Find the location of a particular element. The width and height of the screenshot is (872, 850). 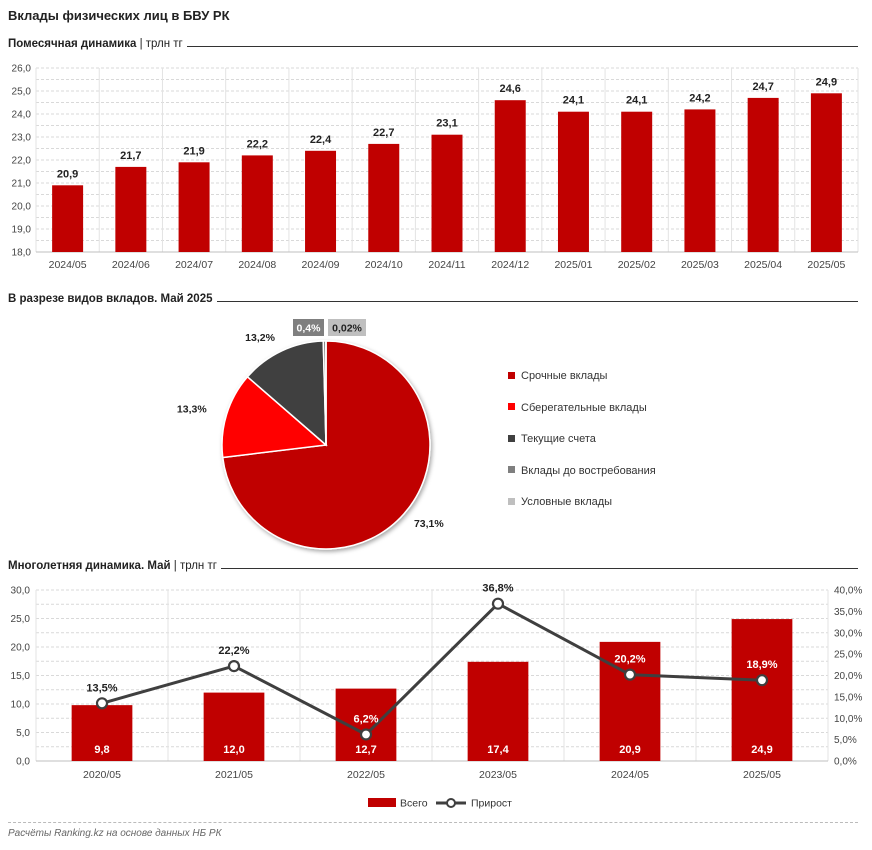

yearly-section-title: Многолетняя динамика. Май | трлн тг is located at coordinates (114, 566).